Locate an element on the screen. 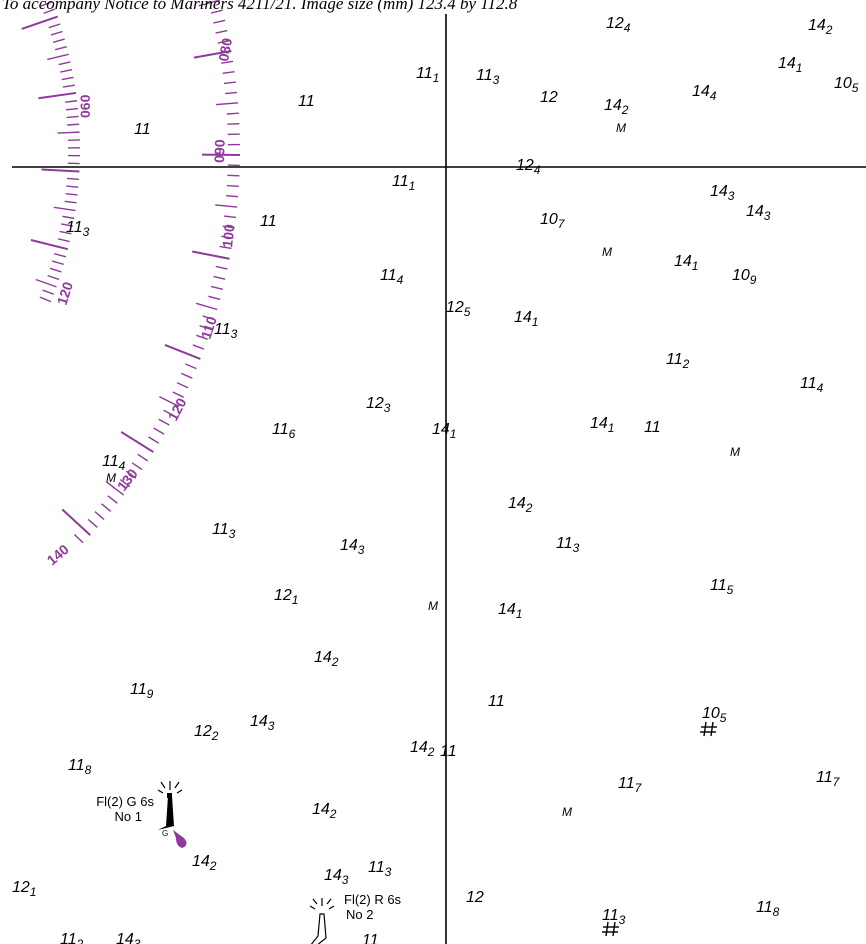 Image resolution: width=866 pixels, height=944 pixels. sounding: 115 is located at coordinates (722, 587).